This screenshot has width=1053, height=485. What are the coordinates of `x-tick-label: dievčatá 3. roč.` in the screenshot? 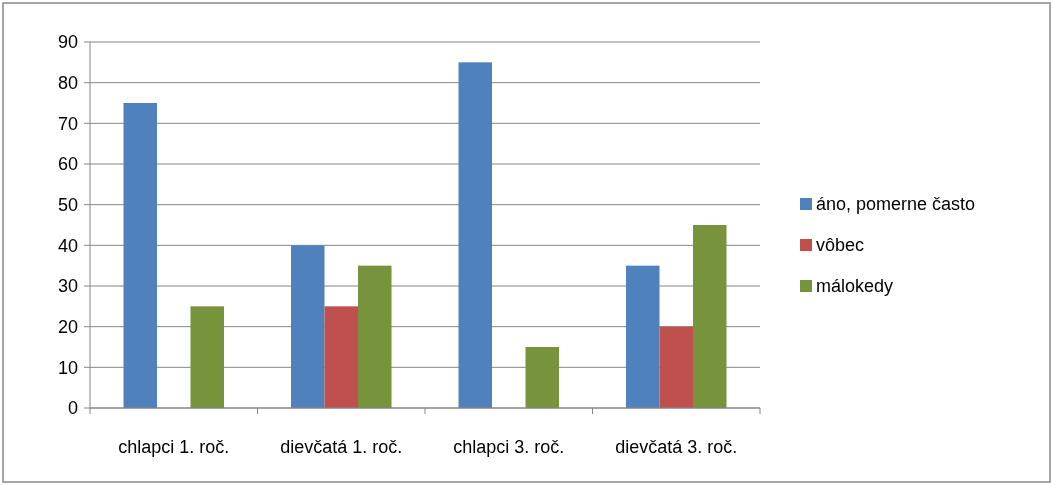 It's located at (676, 447).